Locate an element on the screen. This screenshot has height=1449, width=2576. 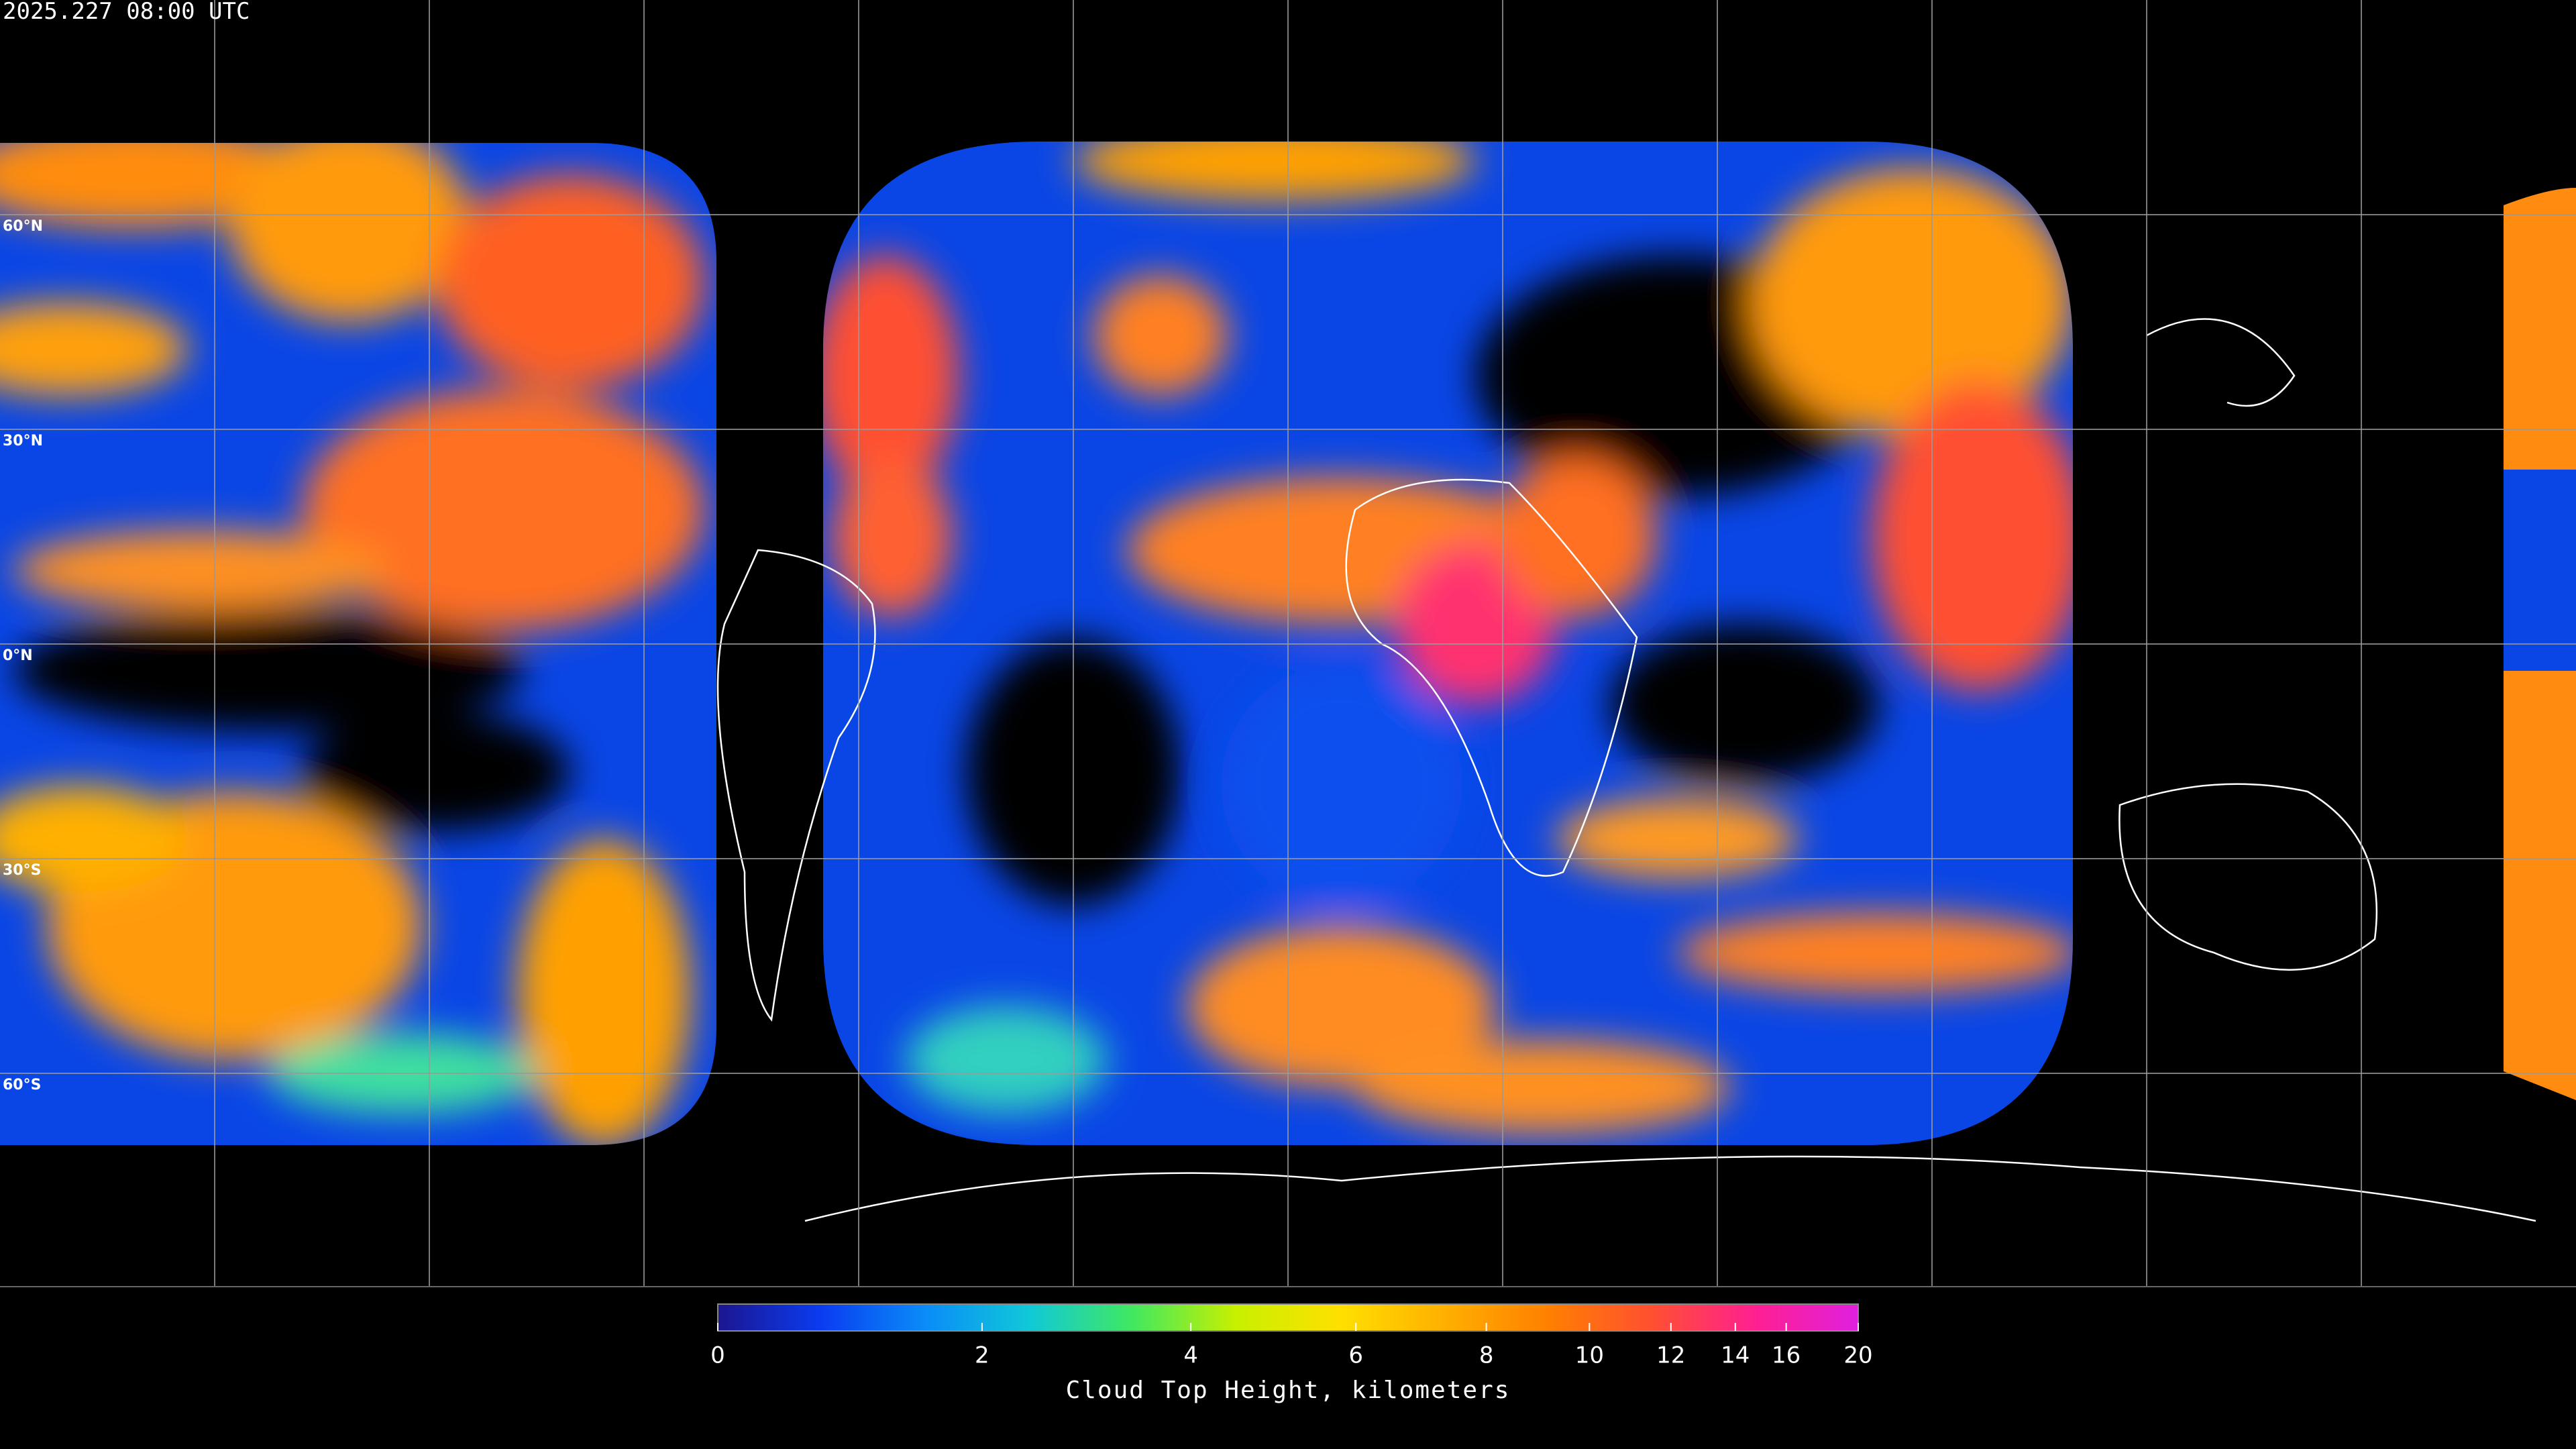
timestamp: 2025.227 08:00 UTC is located at coordinates (126, 12).